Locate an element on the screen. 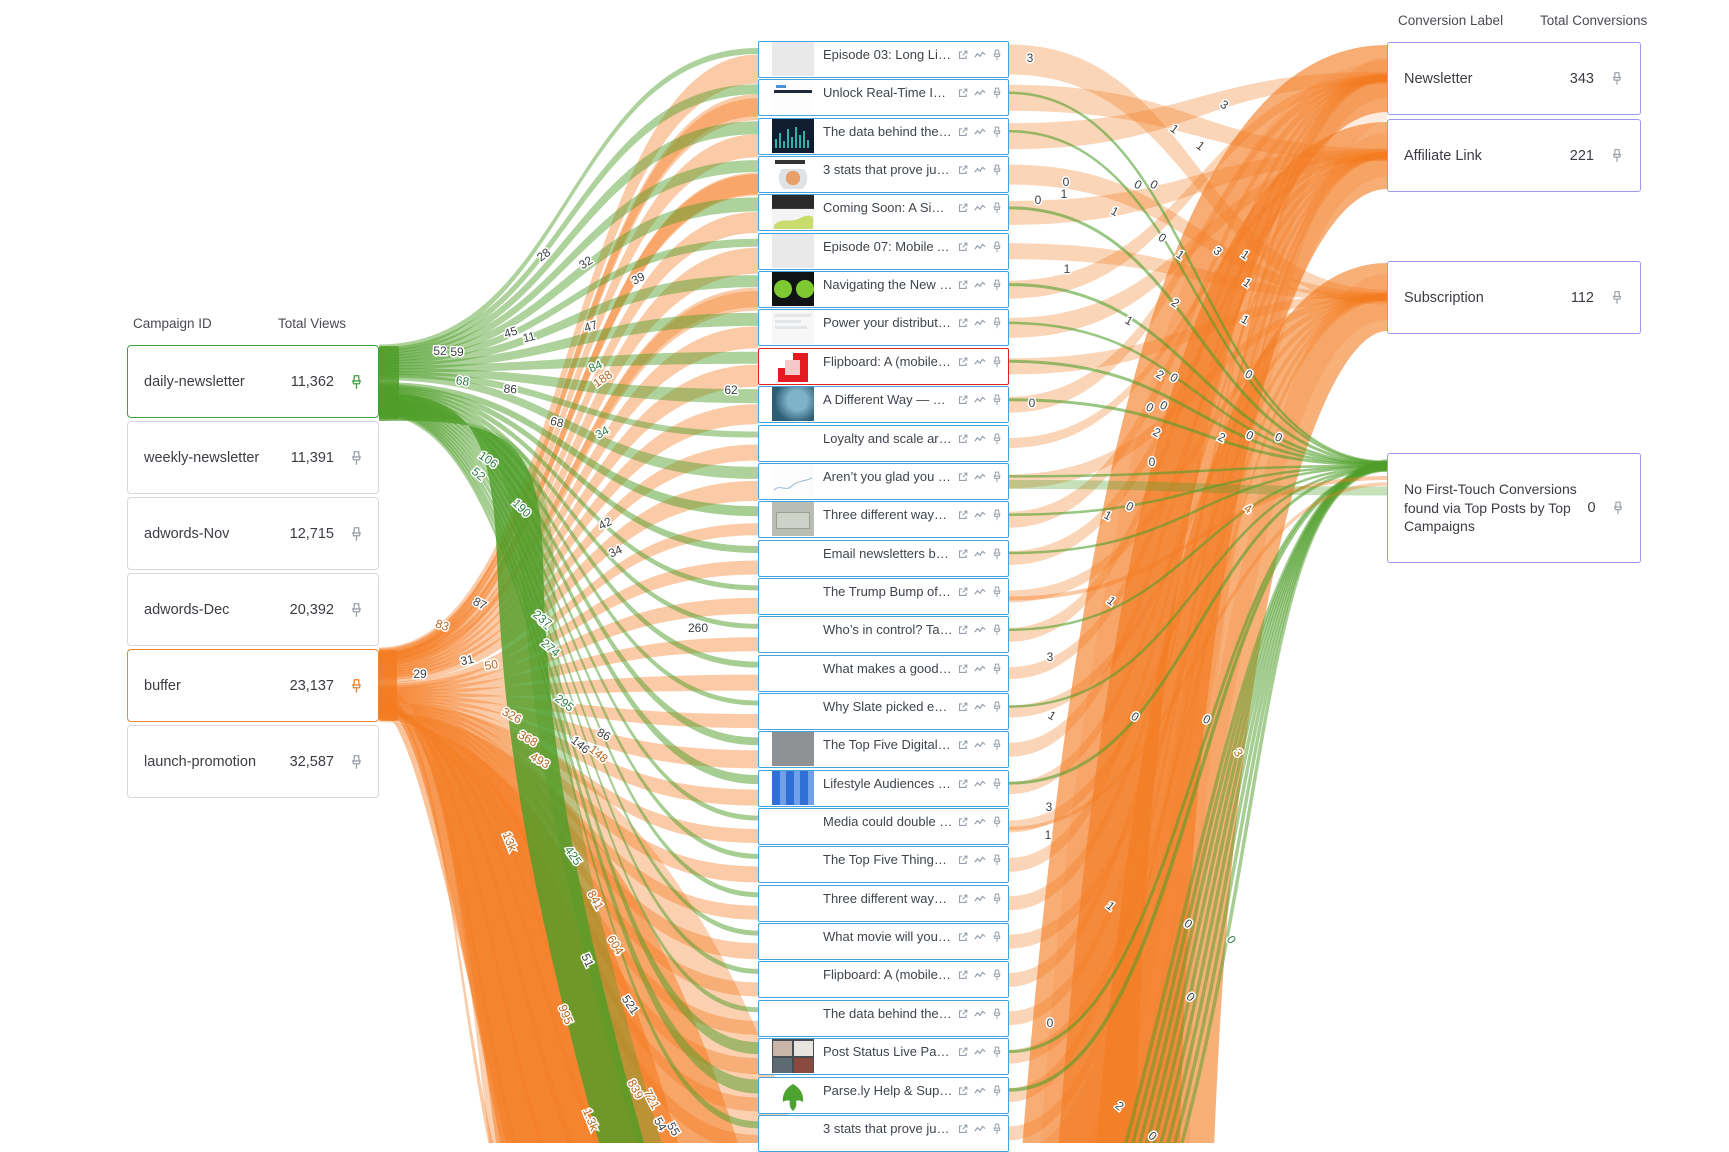  svg-text: 50 is located at coordinates (492, 665).